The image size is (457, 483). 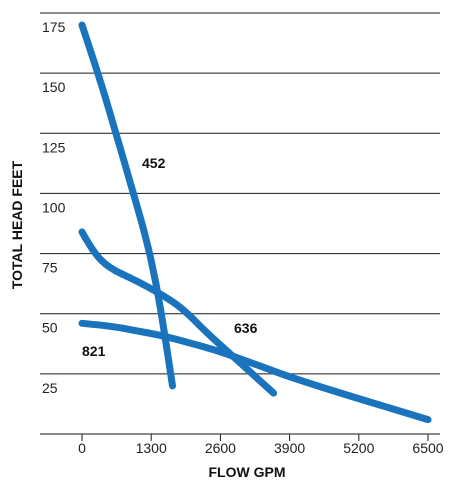 What do you see at coordinates (247, 472) in the screenshot?
I see `x-axis-title: FLOW GPM` at bounding box center [247, 472].